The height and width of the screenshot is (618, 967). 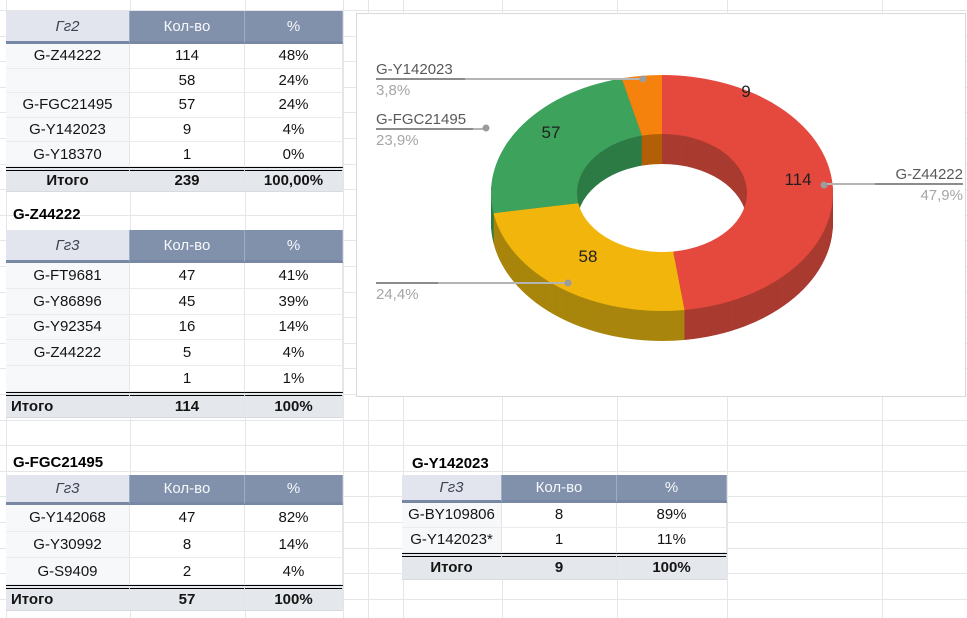 What do you see at coordinates (187, 81) in the screenshot?
I see `data-cell: 58` at bounding box center [187, 81].